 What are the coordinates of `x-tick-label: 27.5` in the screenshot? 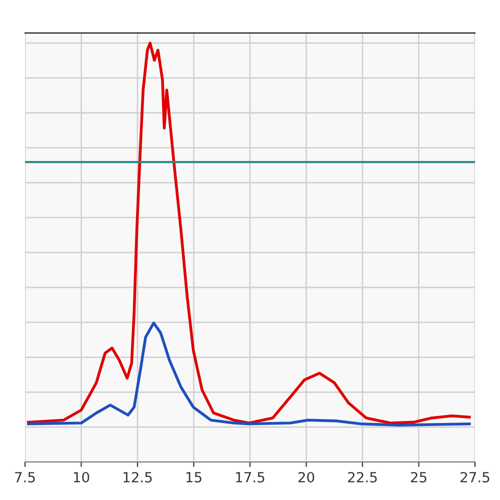 It's located at (475, 477).